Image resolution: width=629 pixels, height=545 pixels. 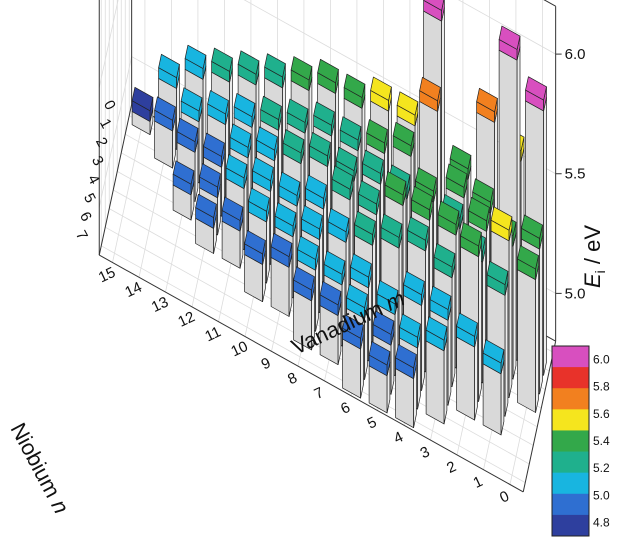 I want to click on y-tick-label: 3, so click(x=97, y=160).